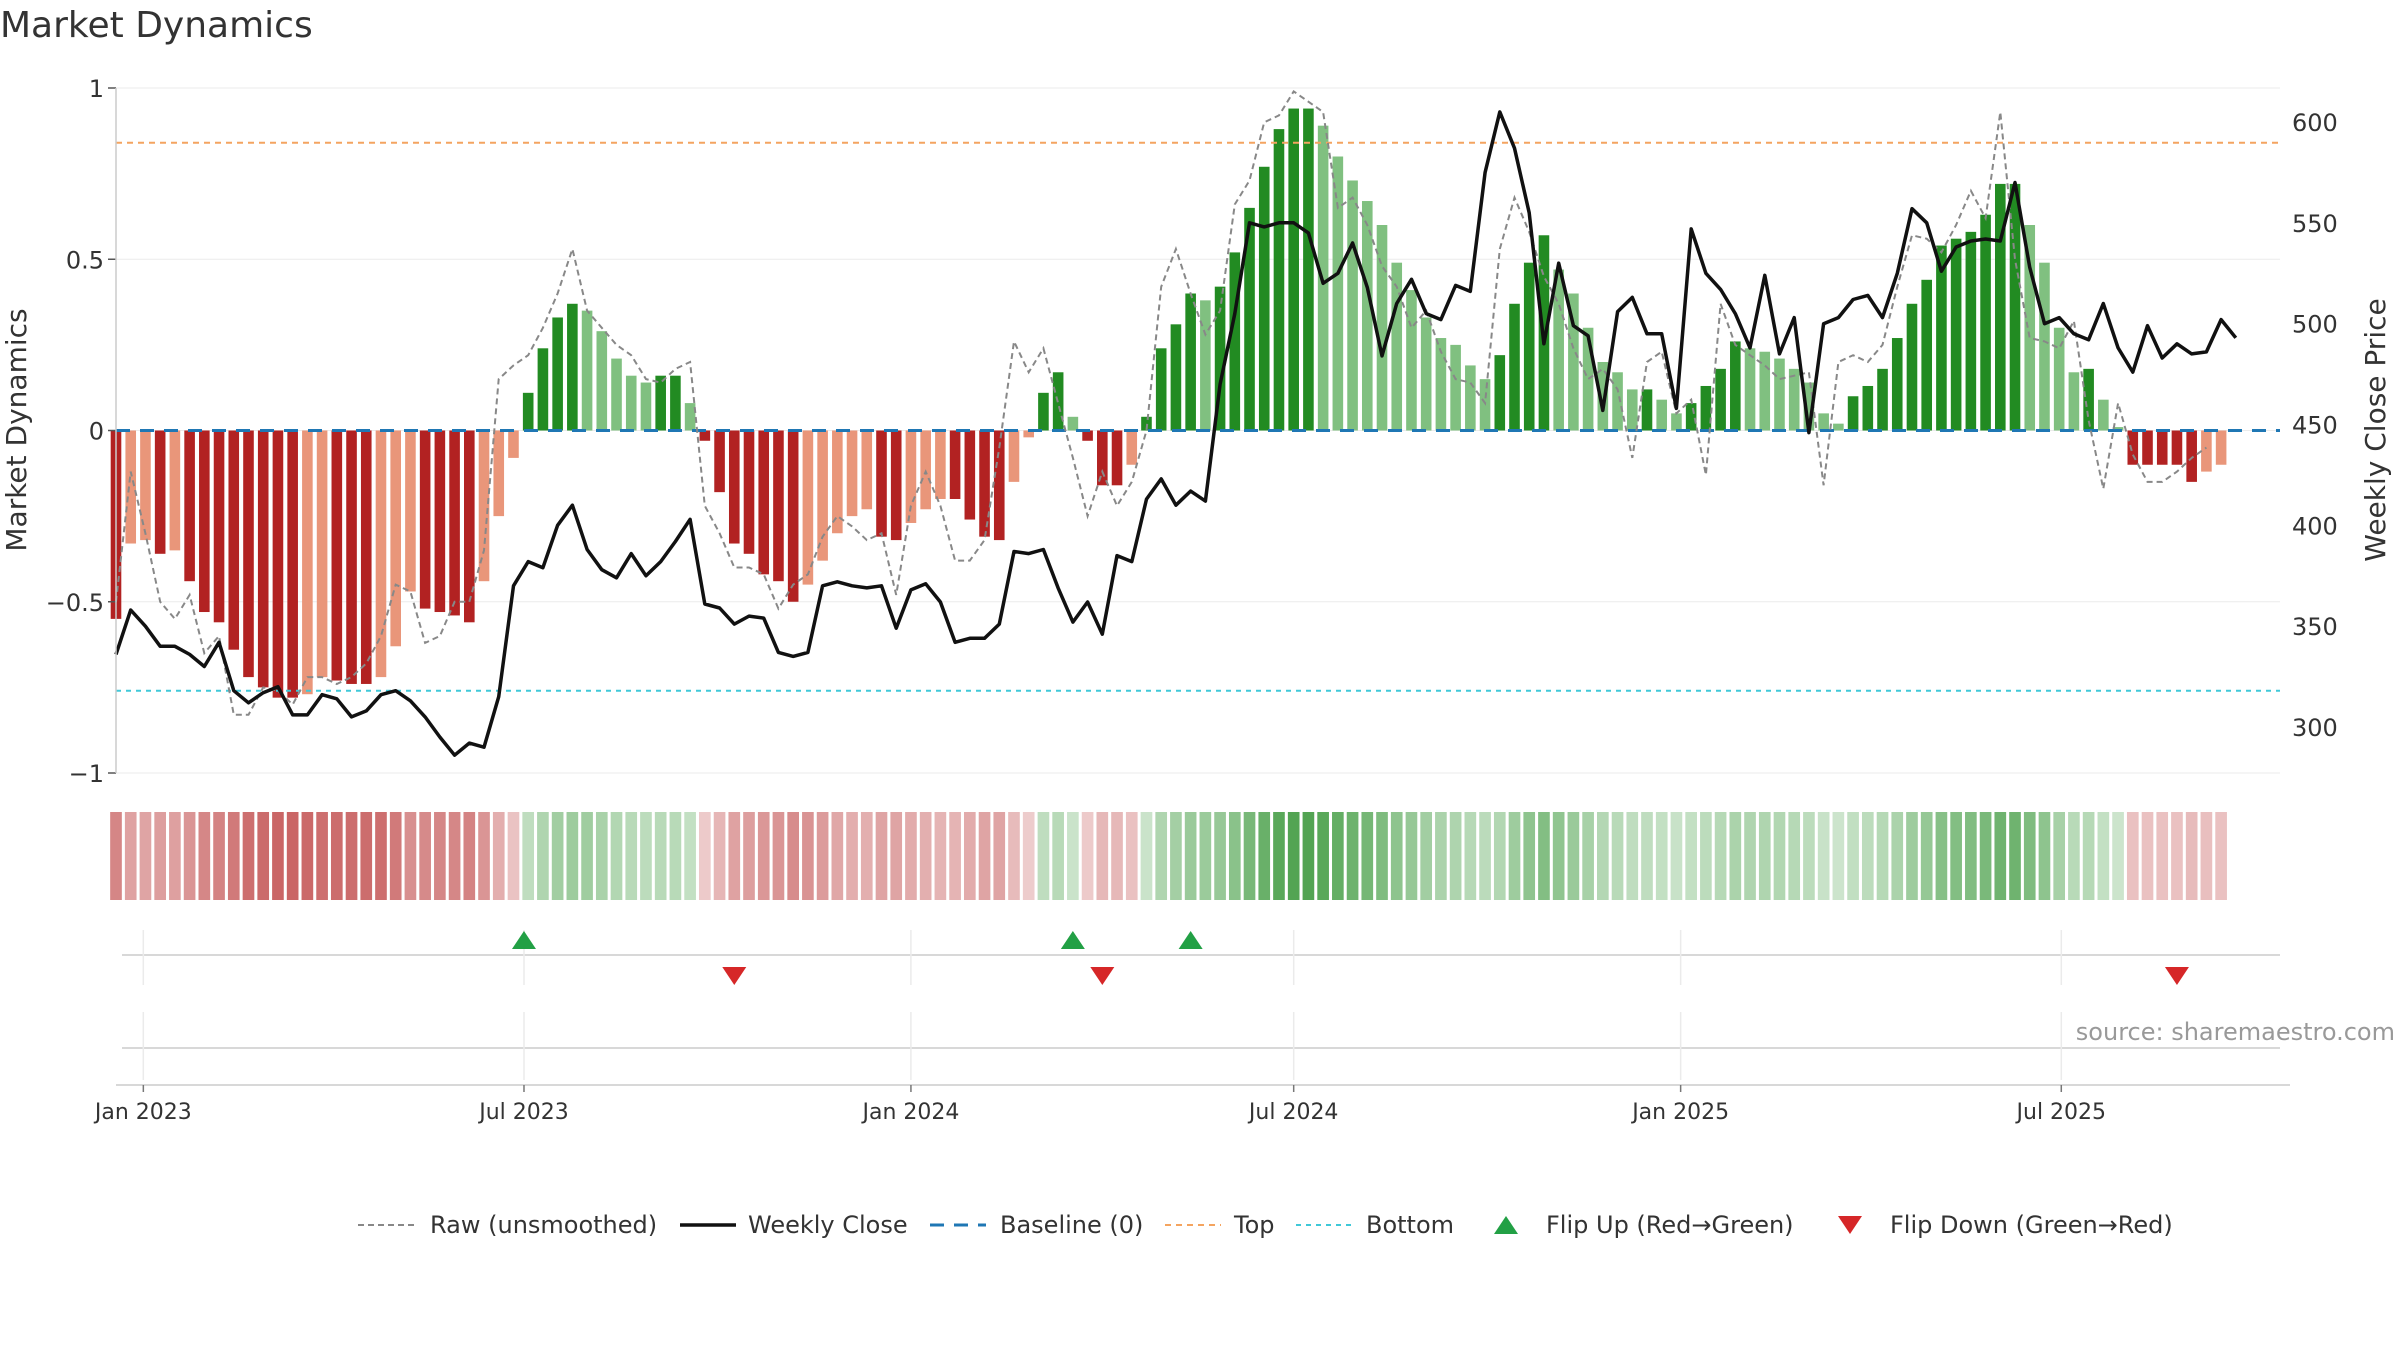 The width and height of the screenshot is (2400, 1350). I want to click on flip-up-marker, so click(1190, 940).